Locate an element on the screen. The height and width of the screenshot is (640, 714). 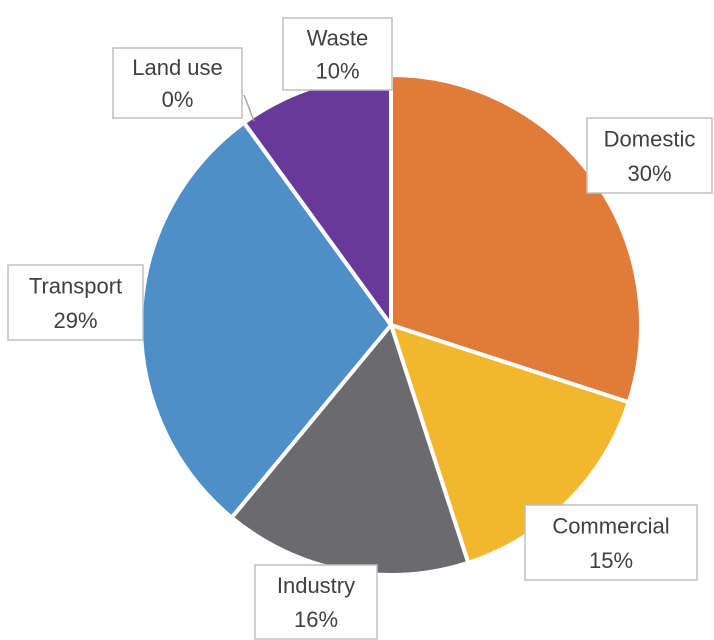
value-label: 30% is located at coordinates (649, 173).